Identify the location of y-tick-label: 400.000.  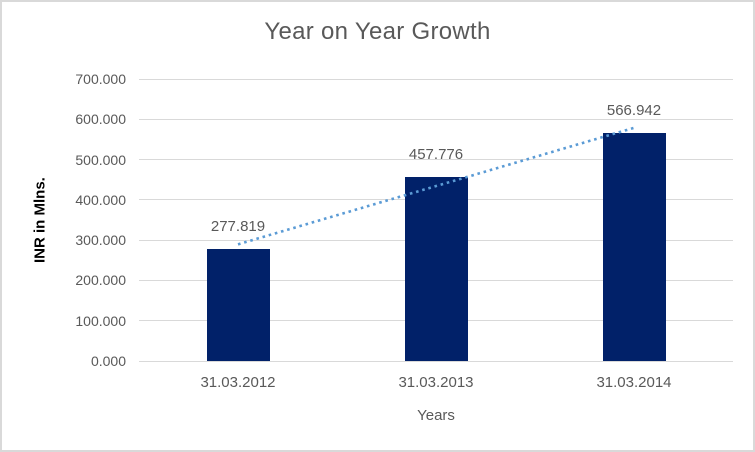
(100, 199).